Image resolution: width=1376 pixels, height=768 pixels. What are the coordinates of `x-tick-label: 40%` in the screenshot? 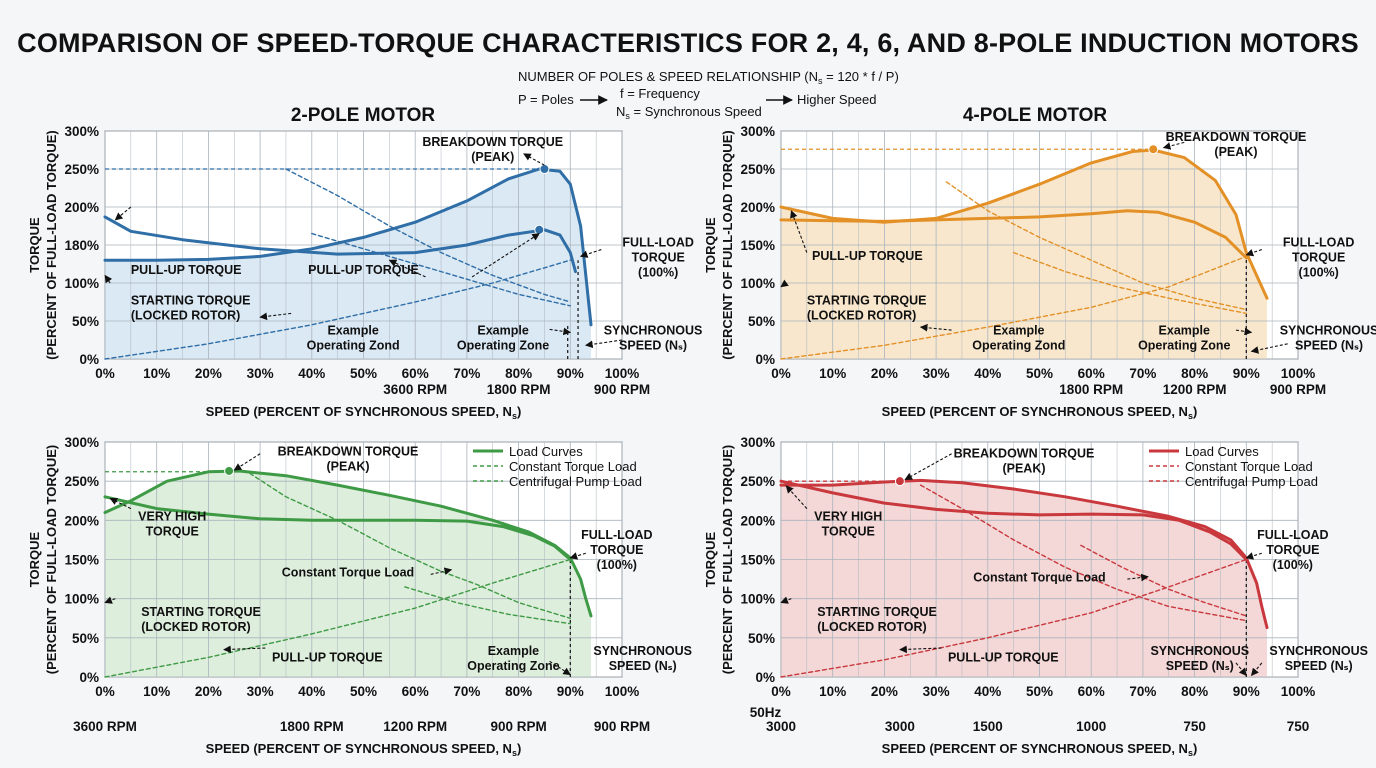 It's located at (311, 691).